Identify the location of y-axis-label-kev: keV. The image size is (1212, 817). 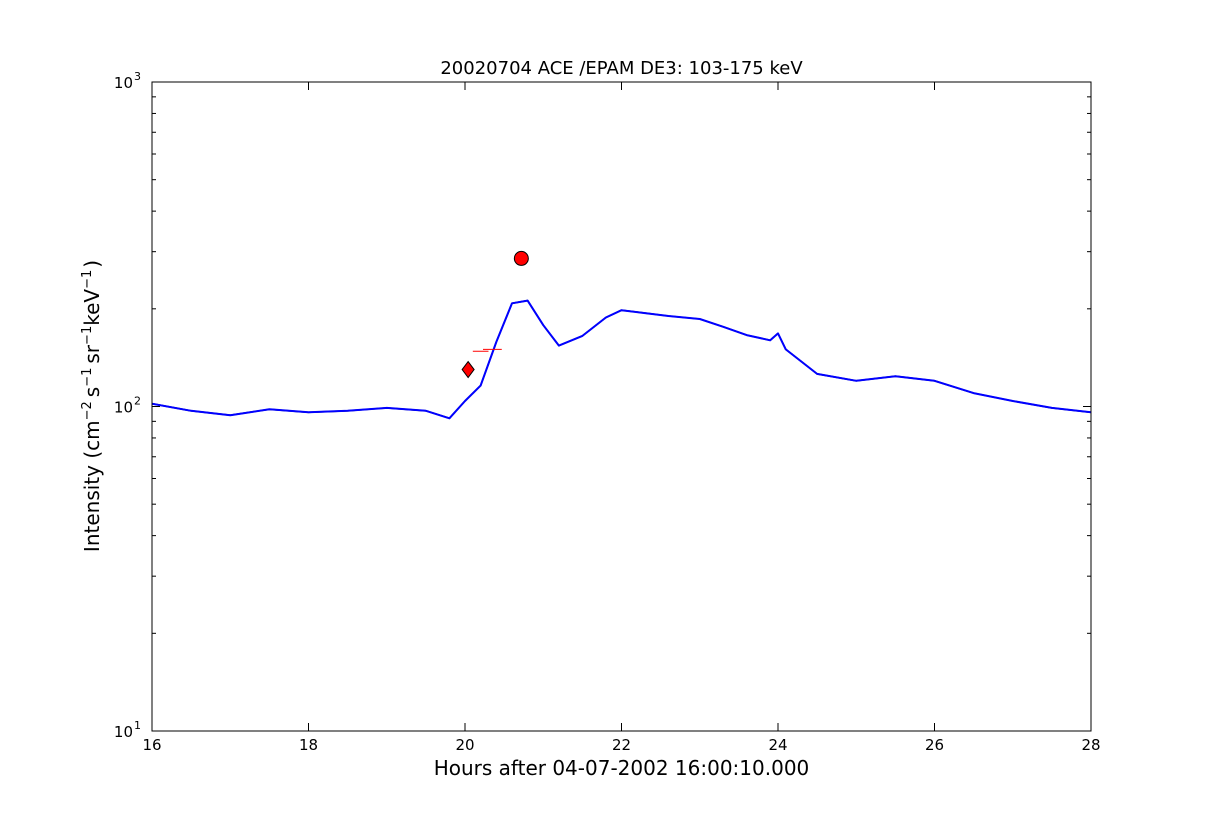
(92, 307).